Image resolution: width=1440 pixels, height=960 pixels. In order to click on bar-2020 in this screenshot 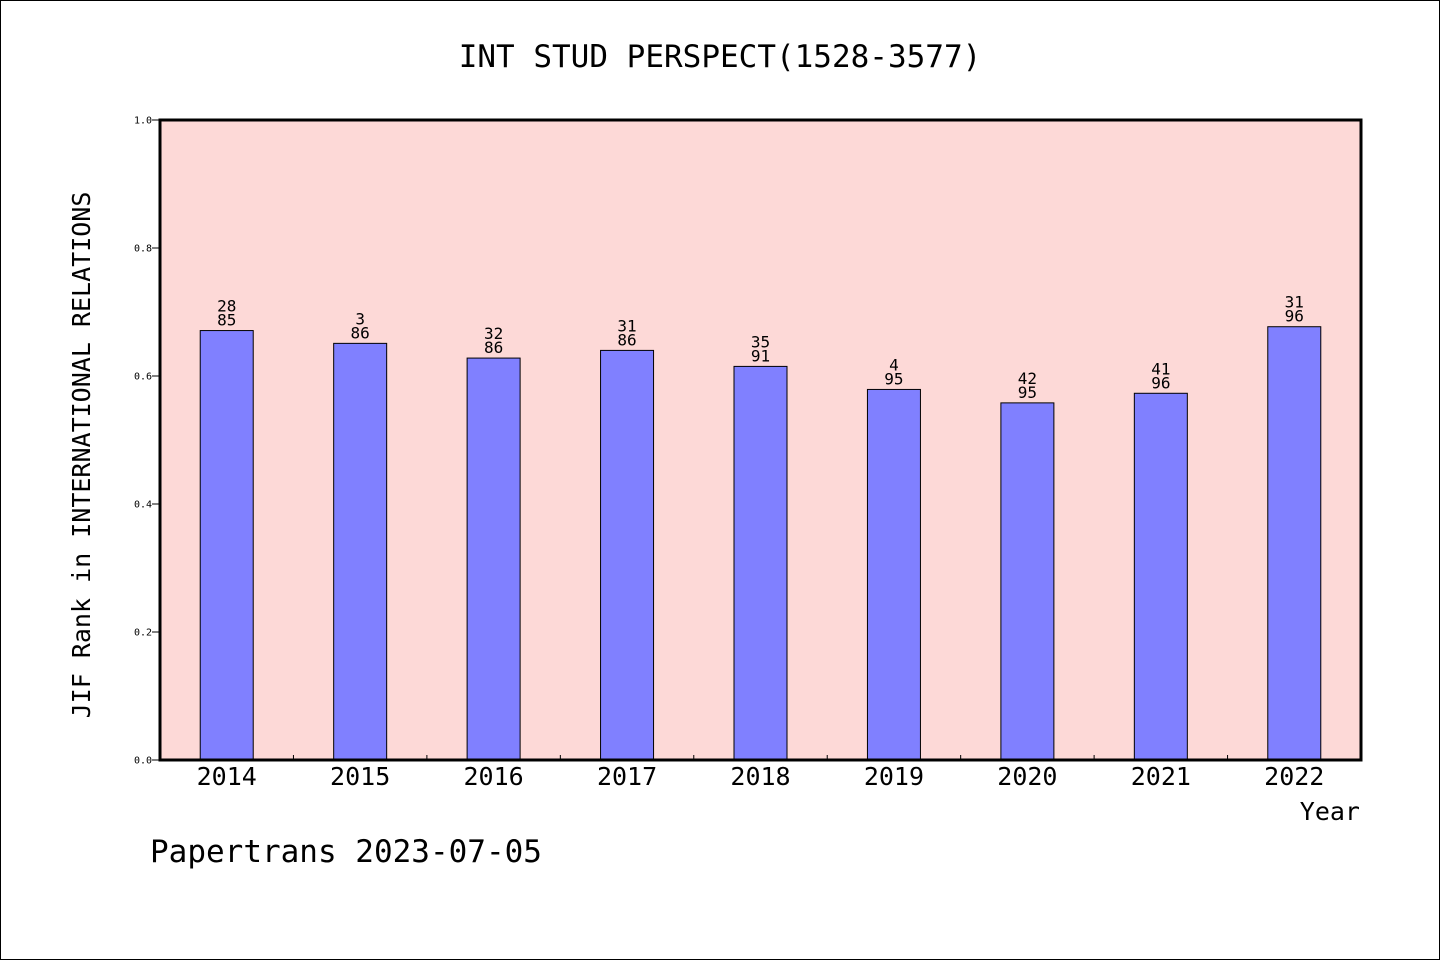, I will do `click(1027, 581)`.